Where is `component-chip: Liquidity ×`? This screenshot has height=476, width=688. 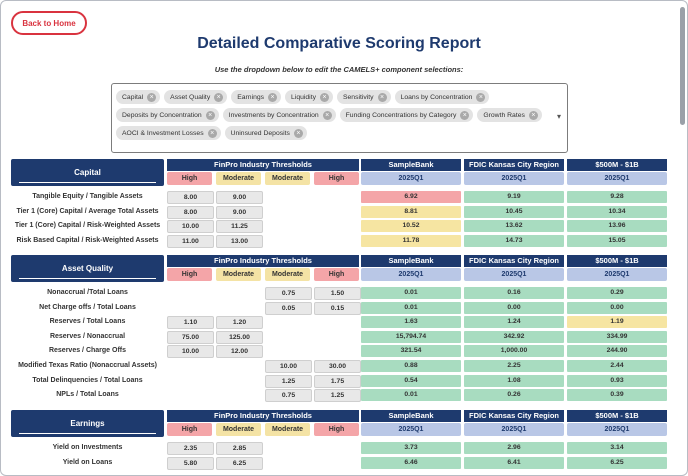
component-chip: Liquidity × is located at coordinates (309, 97).